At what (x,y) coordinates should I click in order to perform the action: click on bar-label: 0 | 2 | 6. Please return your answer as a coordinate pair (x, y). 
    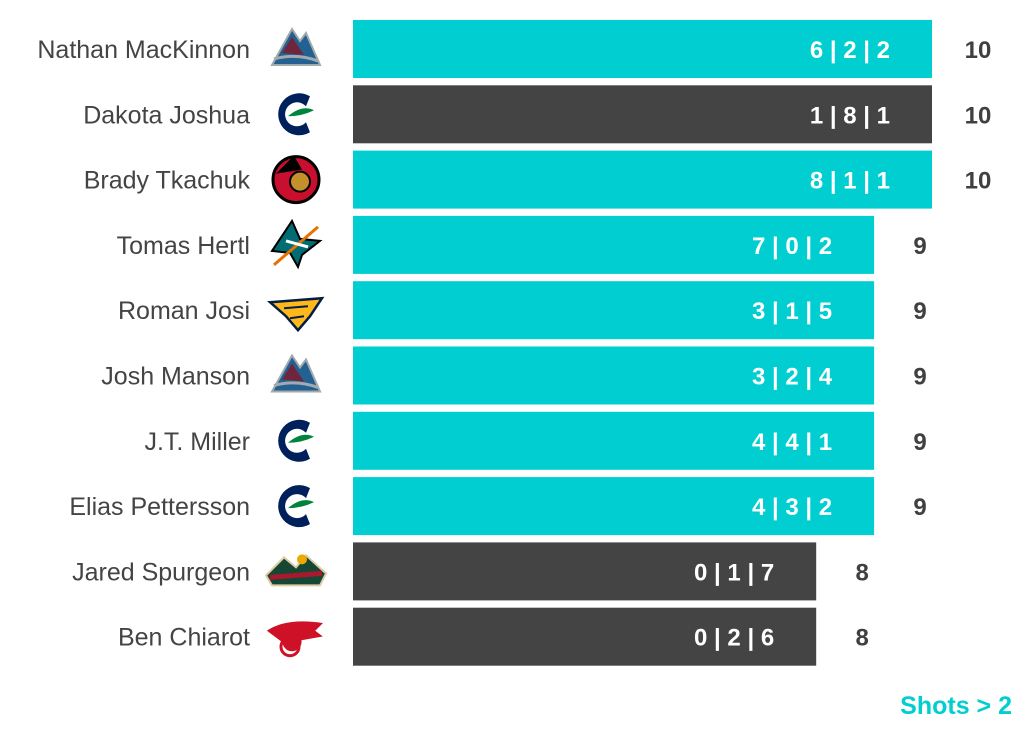
    Looking at the image, I should click on (734, 638).